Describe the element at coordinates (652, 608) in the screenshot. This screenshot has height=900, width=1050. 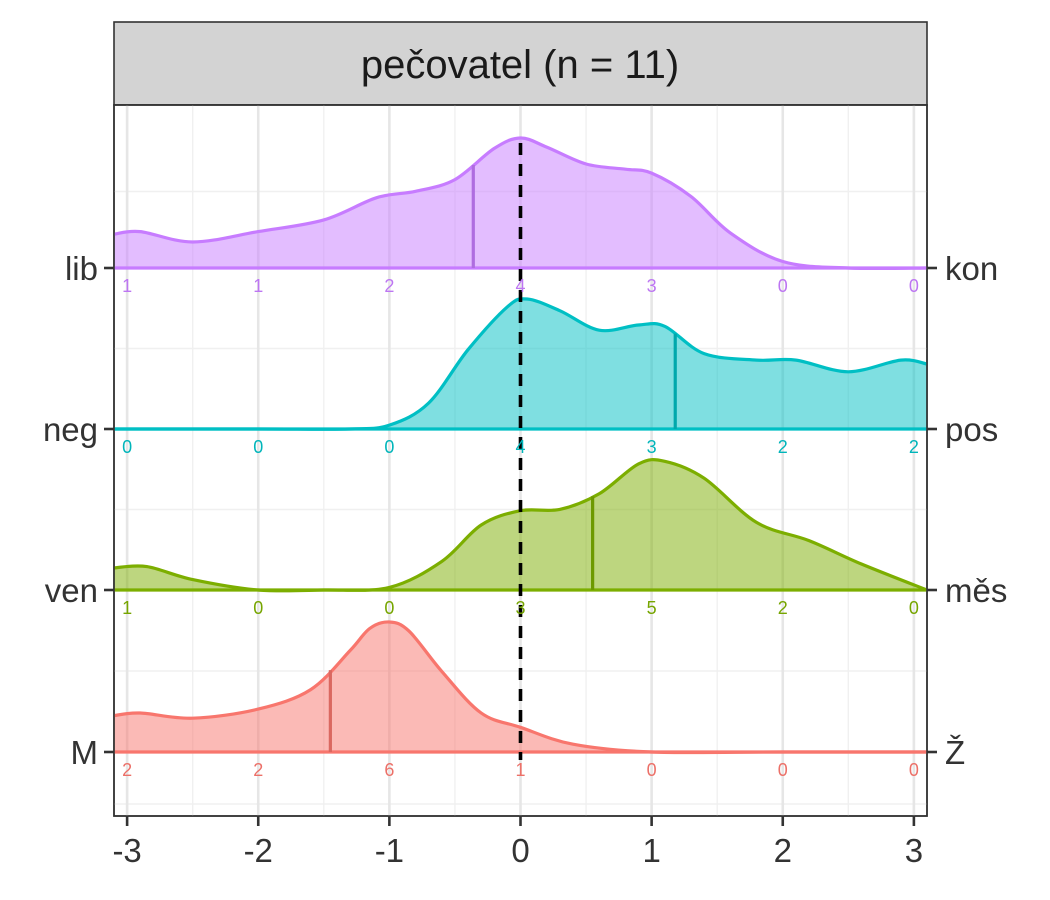
I see `count-label: 5` at that location.